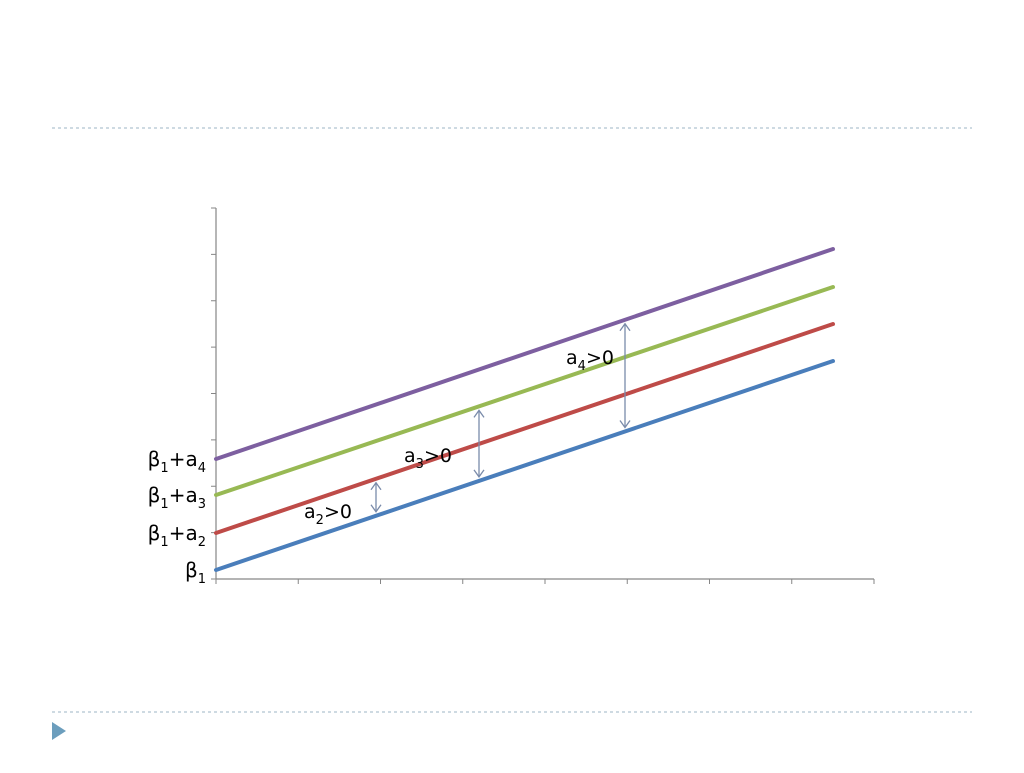 The image size is (1024, 773). Describe the element at coordinates (202, 542) in the screenshot. I see `intercept-term-sub: 2` at that location.